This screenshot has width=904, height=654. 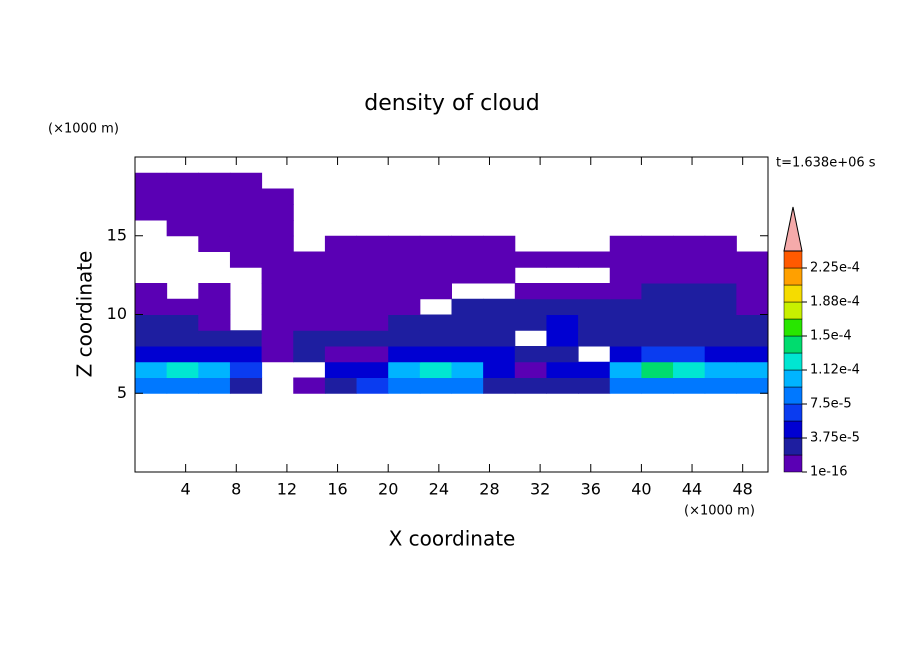 I want to click on x-unit: (×1000 m), so click(x=719, y=511).